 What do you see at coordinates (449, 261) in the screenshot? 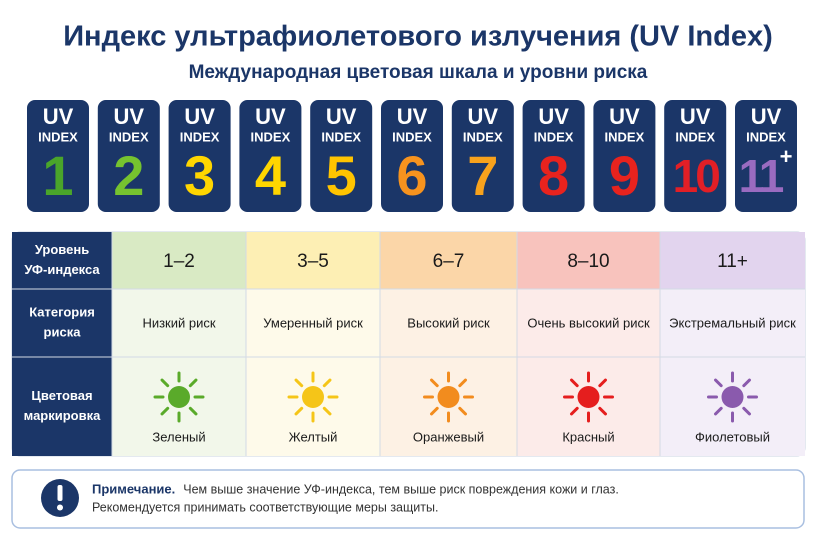
I see `level-text: 6–7` at bounding box center [449, 261].